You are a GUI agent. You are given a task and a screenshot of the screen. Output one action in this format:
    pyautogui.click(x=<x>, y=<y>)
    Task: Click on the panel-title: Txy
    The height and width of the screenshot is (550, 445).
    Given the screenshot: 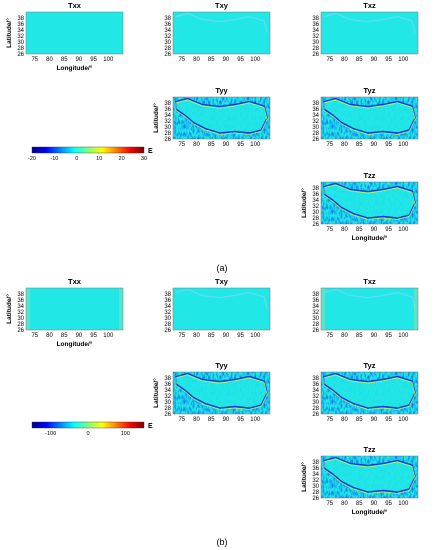 What is the action you would take?
    pyautogui.click(x=222, y=281)
    